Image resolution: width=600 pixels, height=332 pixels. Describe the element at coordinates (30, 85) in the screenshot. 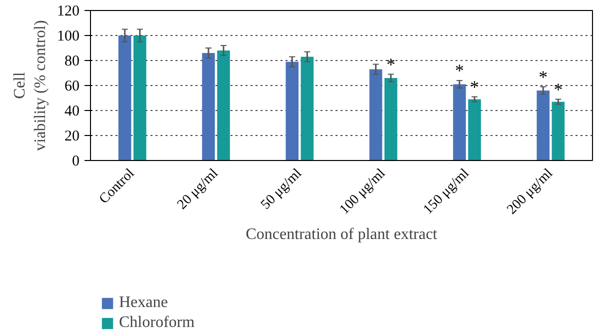

I see `y-axis-title: Cell viability (% control)` at that location.